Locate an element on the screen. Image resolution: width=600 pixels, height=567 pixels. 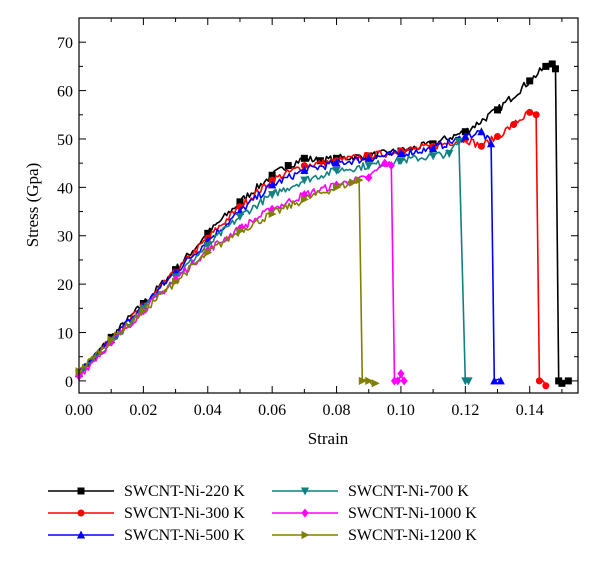
y-tick-label: 0 is located at coordinates (69, 382).